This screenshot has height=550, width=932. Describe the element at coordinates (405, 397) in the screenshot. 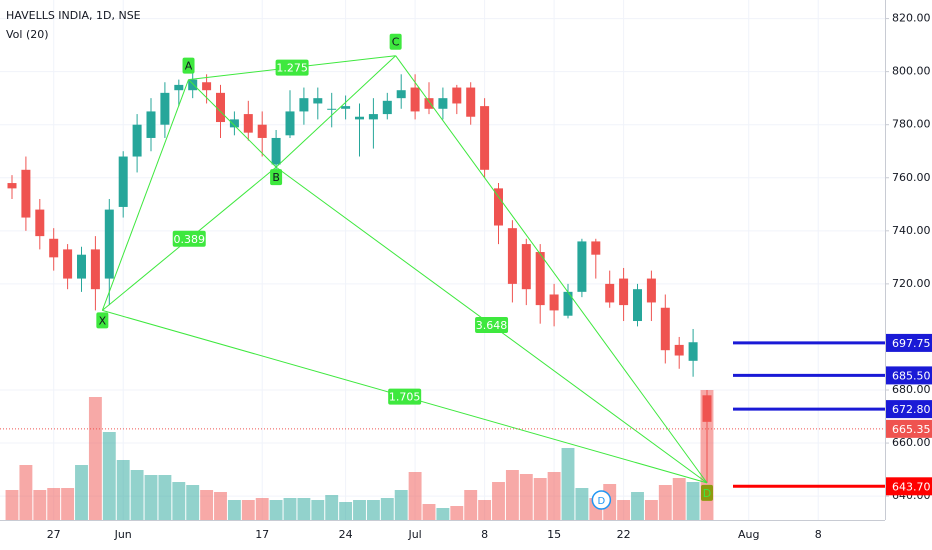

I see `ratio-label: 1.705` at that location.